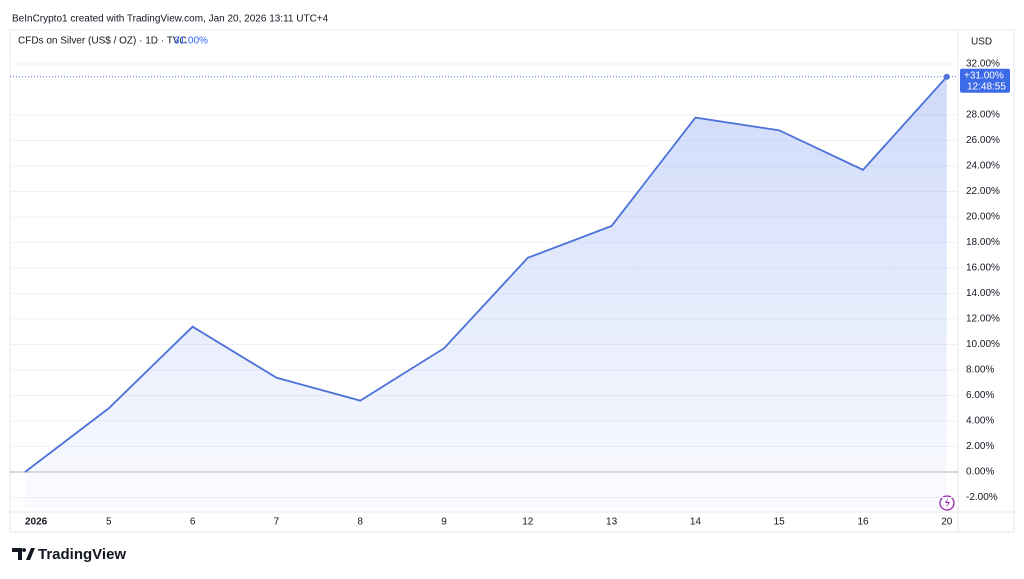 Image resolution: width=1024 pixels, height=579 pixels. What do you see at coordinates (980, 395) in the screenshot?
I see `y-tick-label: 6.00%` at bounding box center [980, 395].